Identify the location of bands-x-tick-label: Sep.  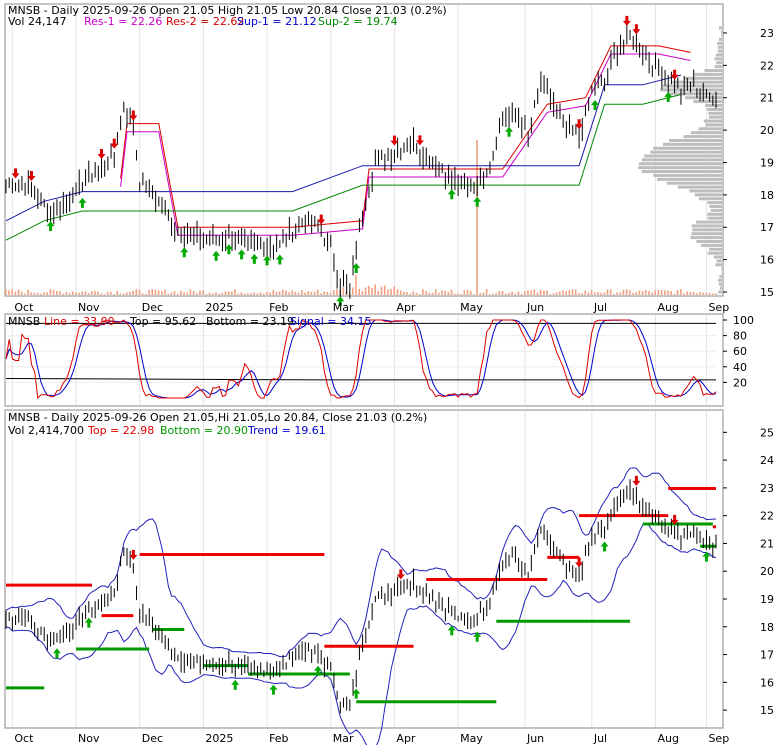
(718, 738).